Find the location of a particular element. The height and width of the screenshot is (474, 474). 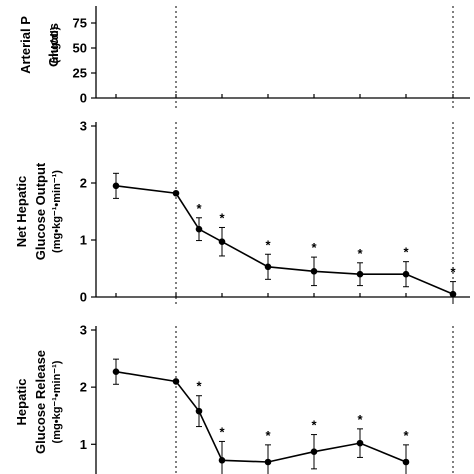

series-line is located at coordinates (261, 416).